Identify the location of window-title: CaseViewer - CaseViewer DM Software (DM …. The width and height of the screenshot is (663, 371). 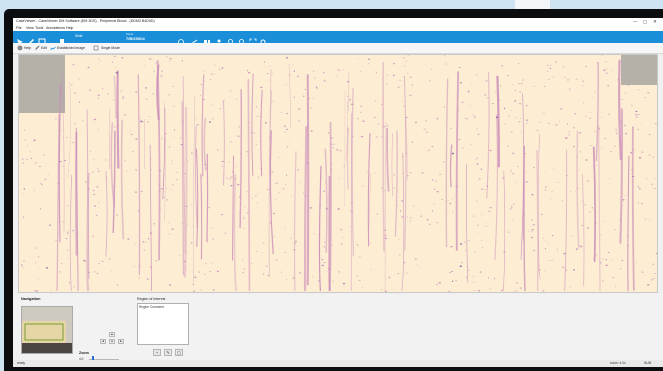
(85, 21).